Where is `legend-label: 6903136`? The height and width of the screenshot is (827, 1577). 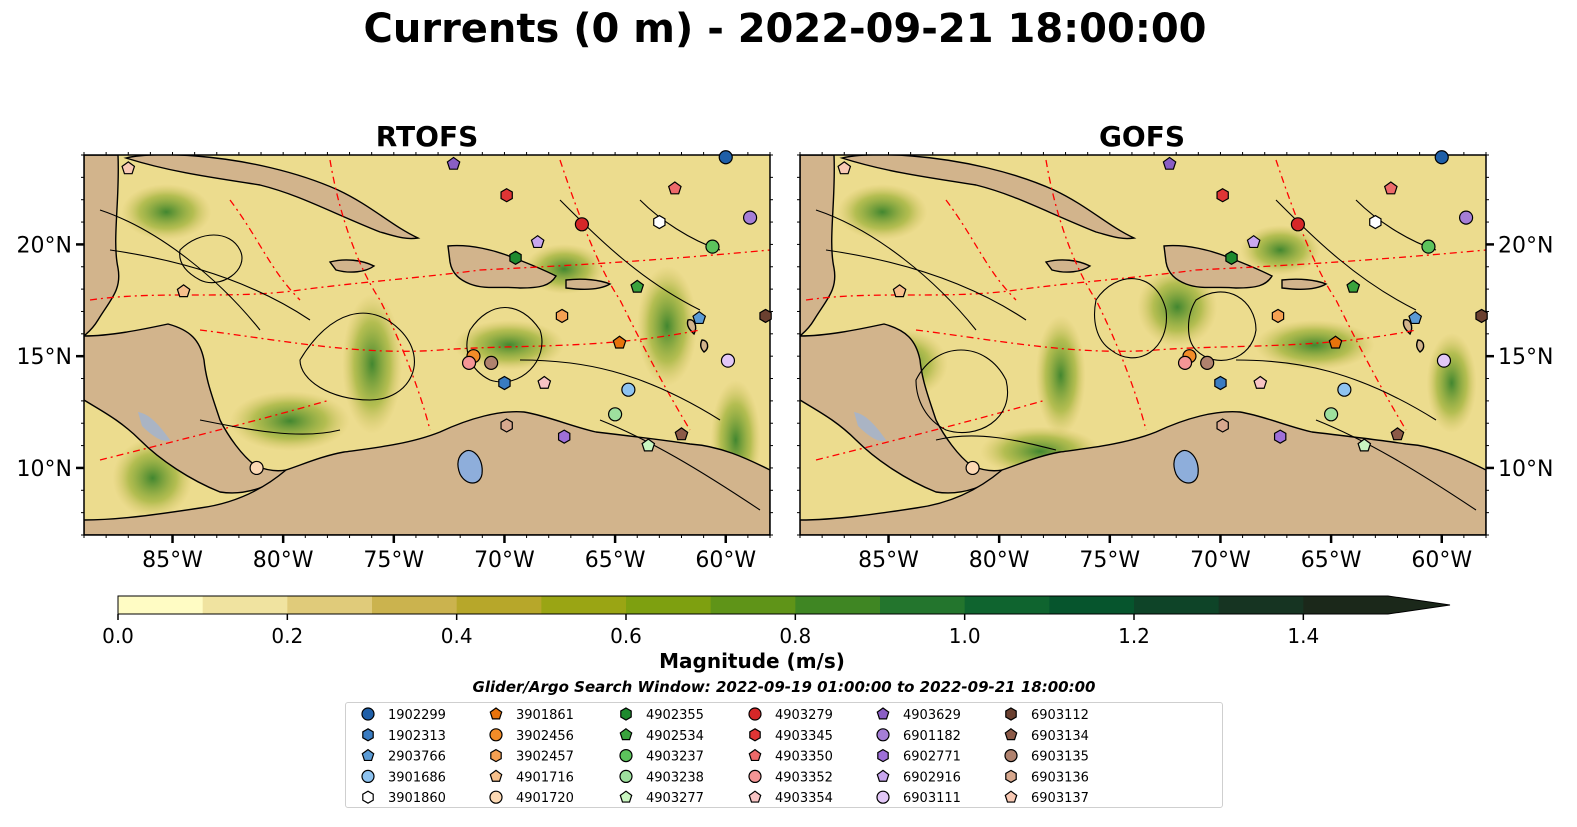 legend-label: 6903136 is located at coordinates (1060, 777).